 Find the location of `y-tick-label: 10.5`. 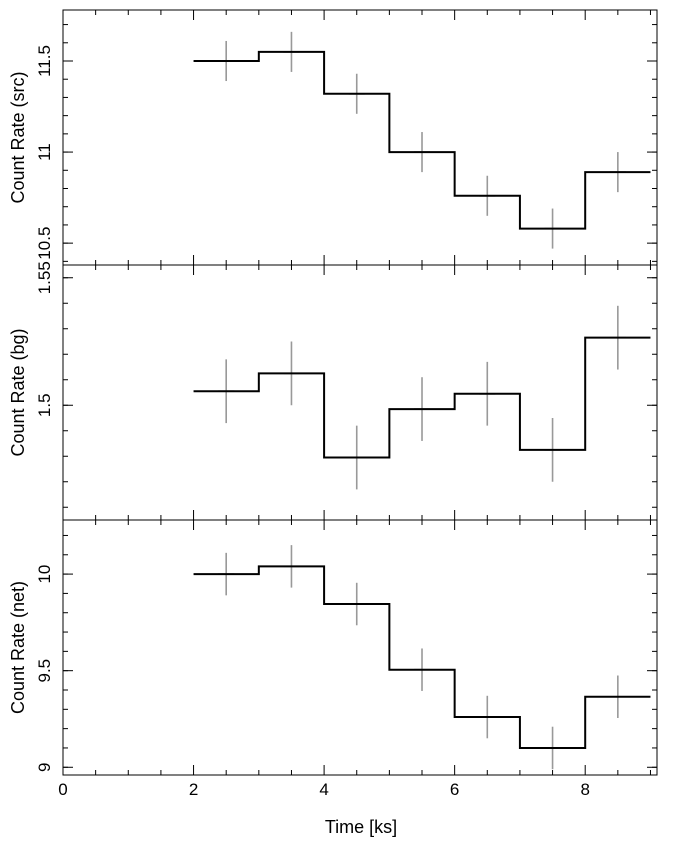

y-tick-label: 10.5 is located at coordinates (44, 243).